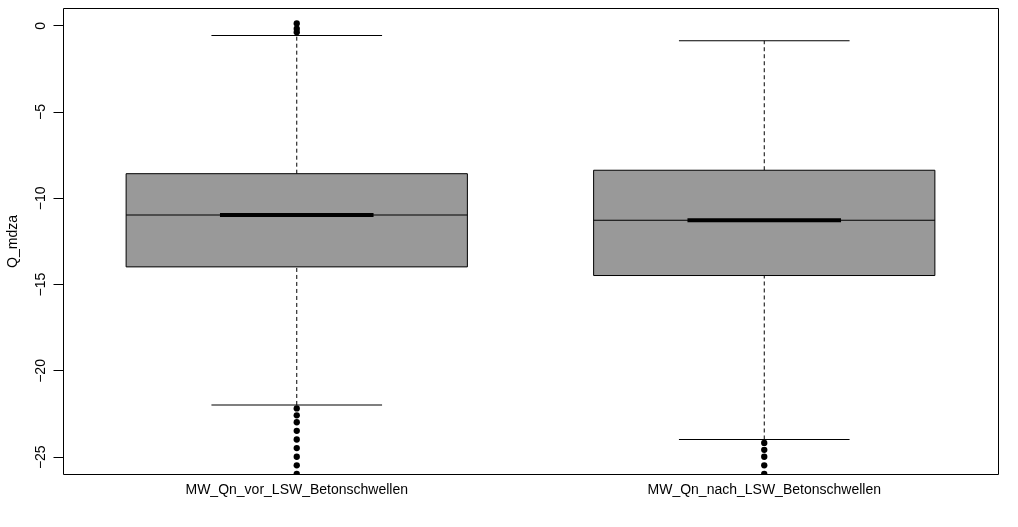  I want to click on y-tick-label: −20, so click(39, 370).